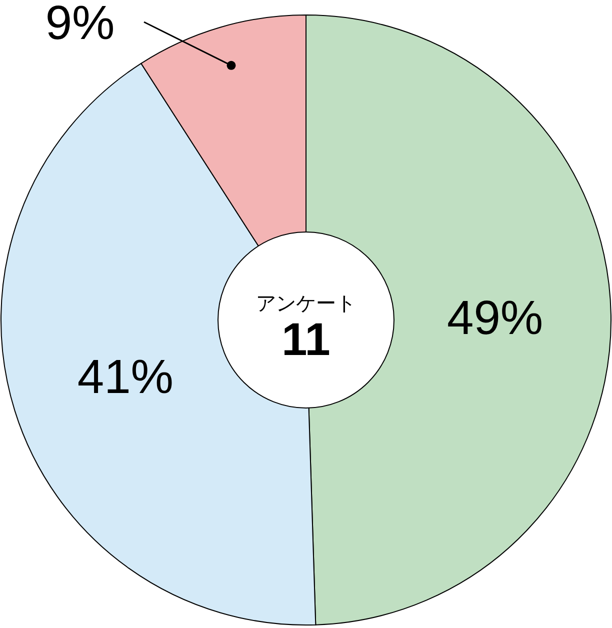 The height and width of the screenshot is (628, 612). What do you see at coordinates (306, 304) in the screenshot?
I see `text: アンケート` at bounding box center [306, 304].